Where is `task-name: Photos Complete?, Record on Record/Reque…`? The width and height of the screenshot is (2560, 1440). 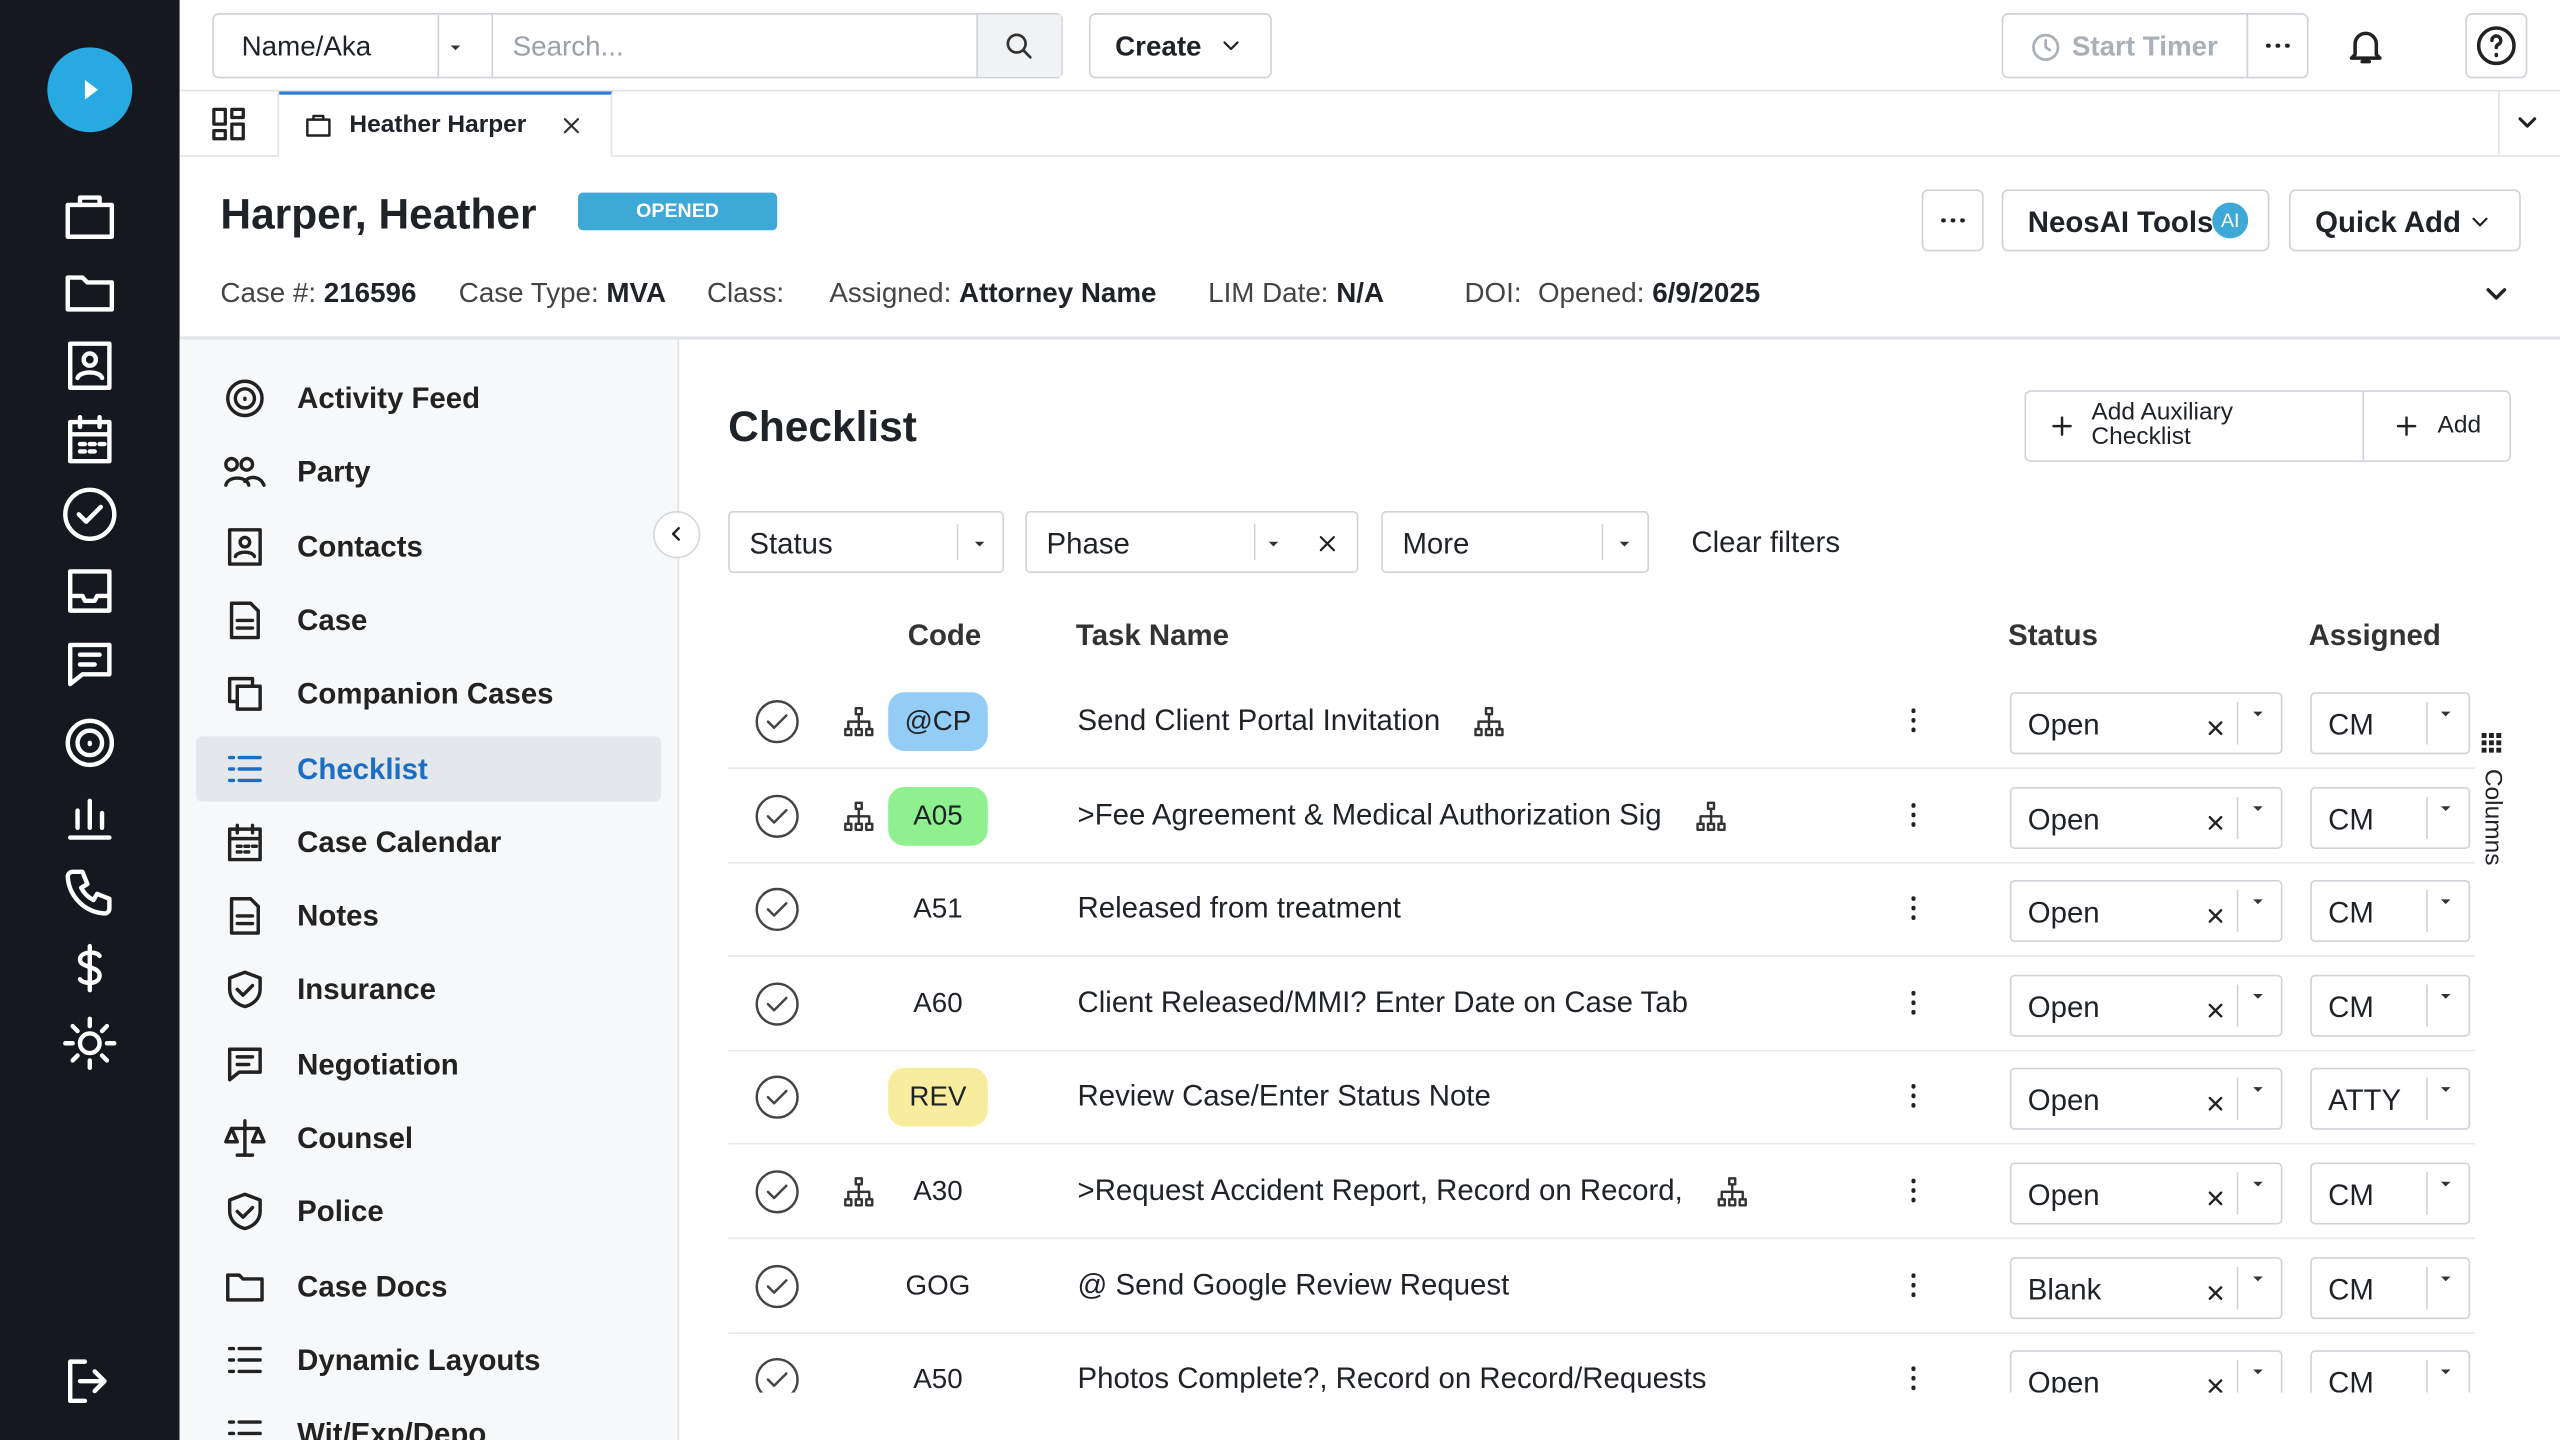
task-name: Photos Complete?, Record on Record/Reque… is located at coordinates (1392, 1377).